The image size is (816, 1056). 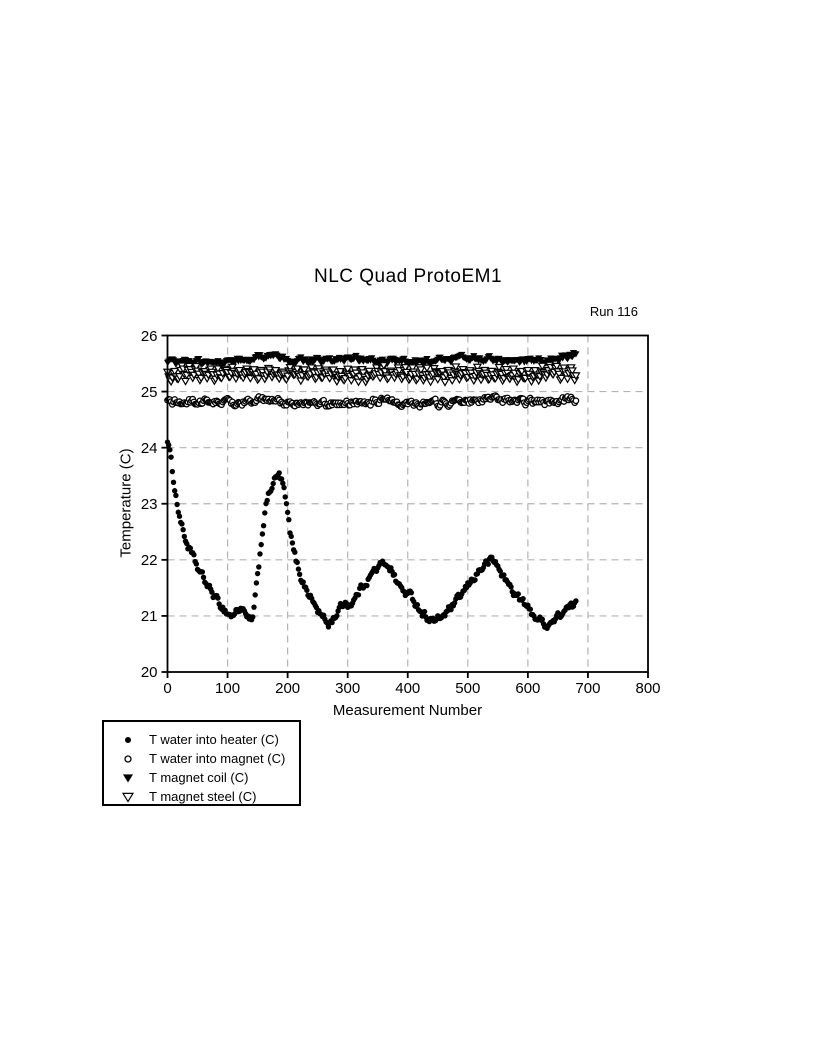 I want to click on filled-circle-icon, so click(x=128, y=739).